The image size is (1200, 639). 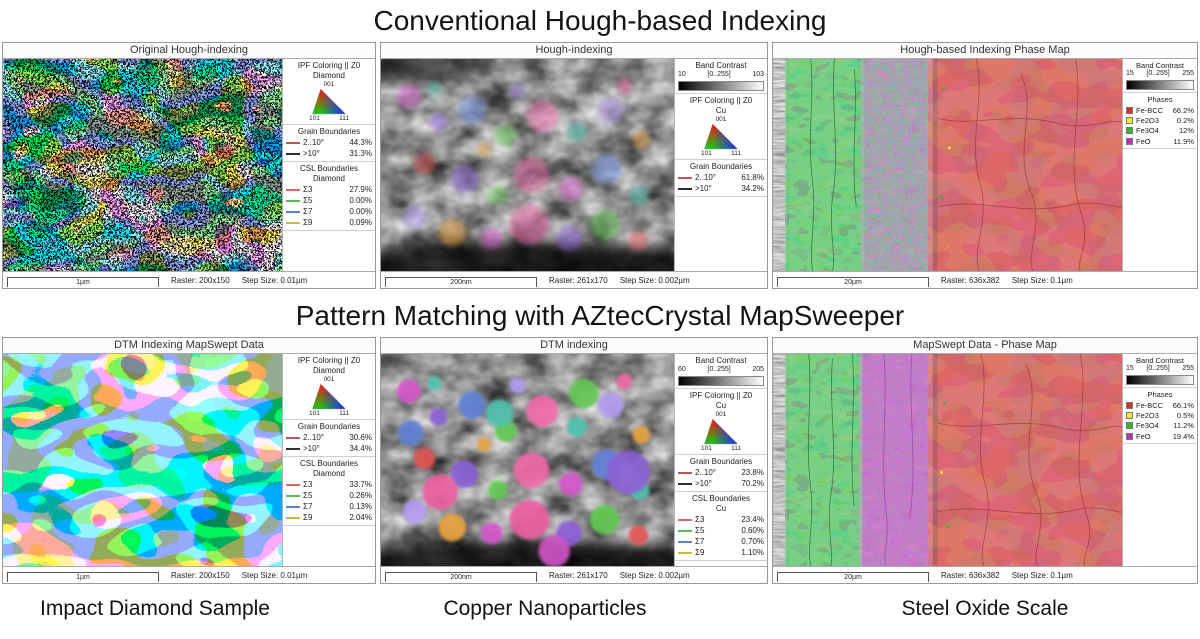 What do you see at coordinates (329, 496) in the screenshot?
I see `legend-row: Σ5 0.26%` at bounding box center [329, 496].